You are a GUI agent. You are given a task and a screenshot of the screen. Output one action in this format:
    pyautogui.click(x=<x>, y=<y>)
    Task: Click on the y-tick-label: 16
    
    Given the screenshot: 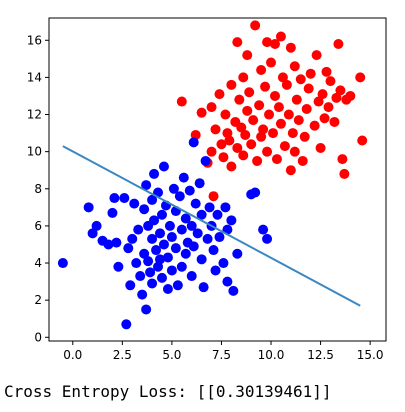 What is the action you would take?
    pyautogui.click(x=34, y=40)
    